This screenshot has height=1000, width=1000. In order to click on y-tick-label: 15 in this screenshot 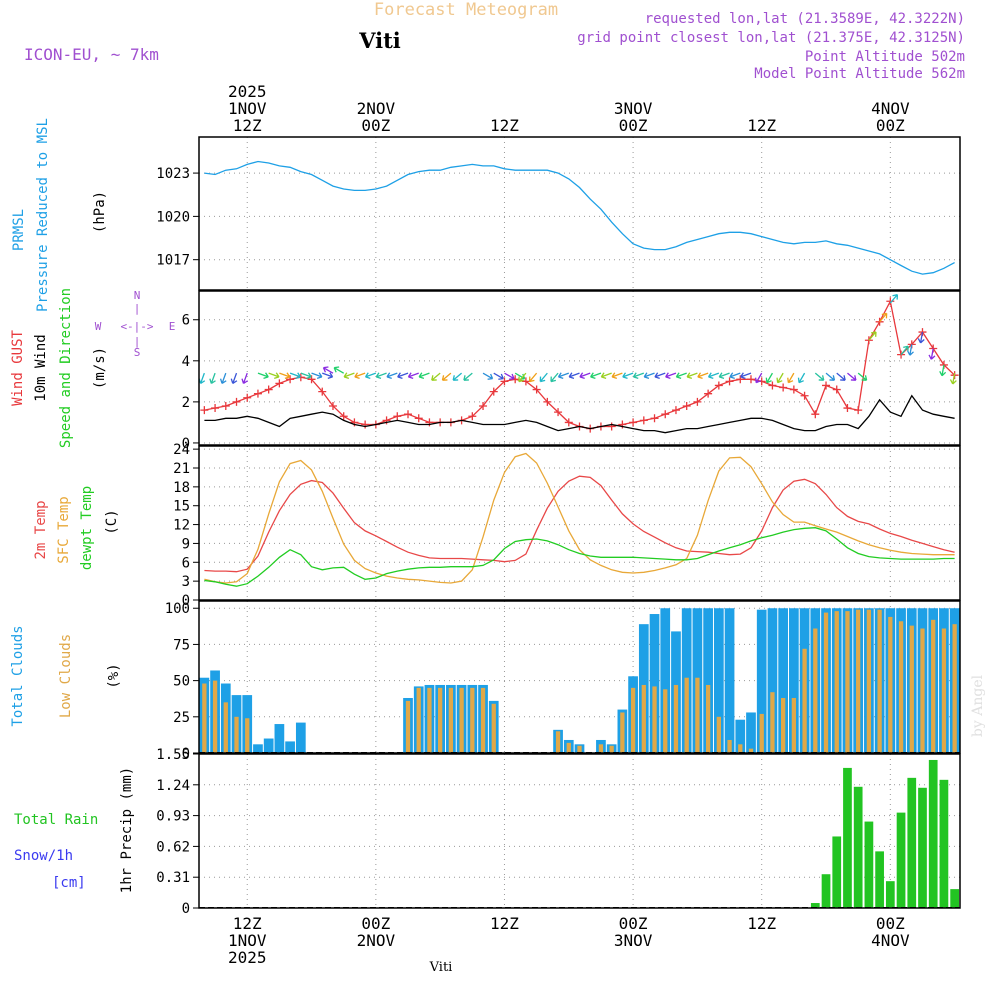, I will do `click(181, 507)`.